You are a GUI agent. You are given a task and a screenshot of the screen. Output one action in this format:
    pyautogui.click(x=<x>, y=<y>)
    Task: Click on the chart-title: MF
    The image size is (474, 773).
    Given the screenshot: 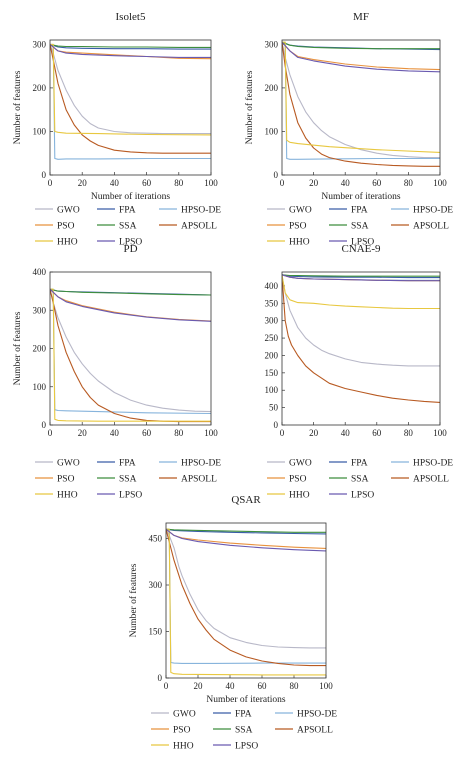 What is the action you would take?
    pyautogui.click(x=361, y=17)
    